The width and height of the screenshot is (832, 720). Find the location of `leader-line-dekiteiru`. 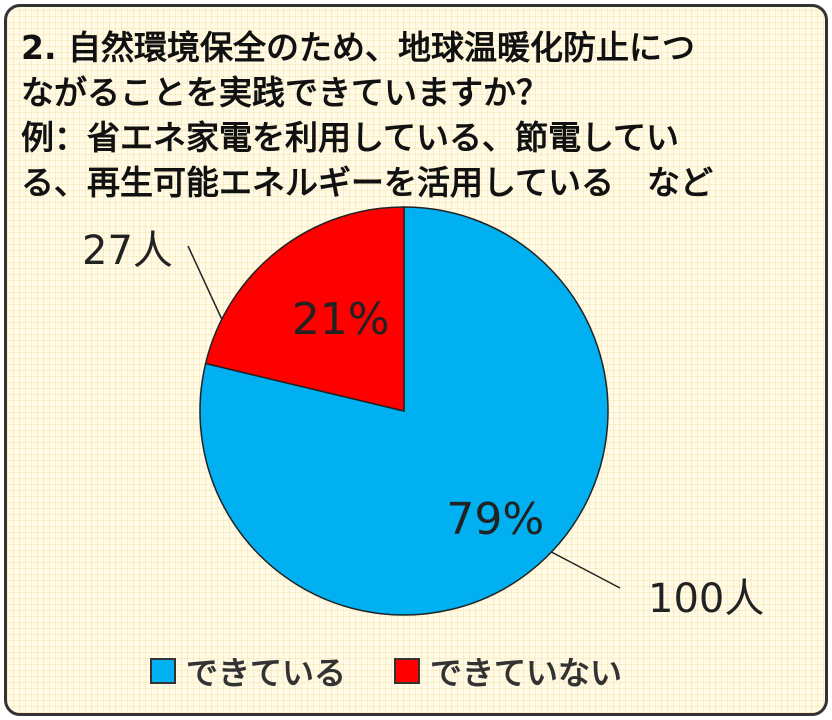

leader-line-dekiteiru is located at coordinates (586, 570).